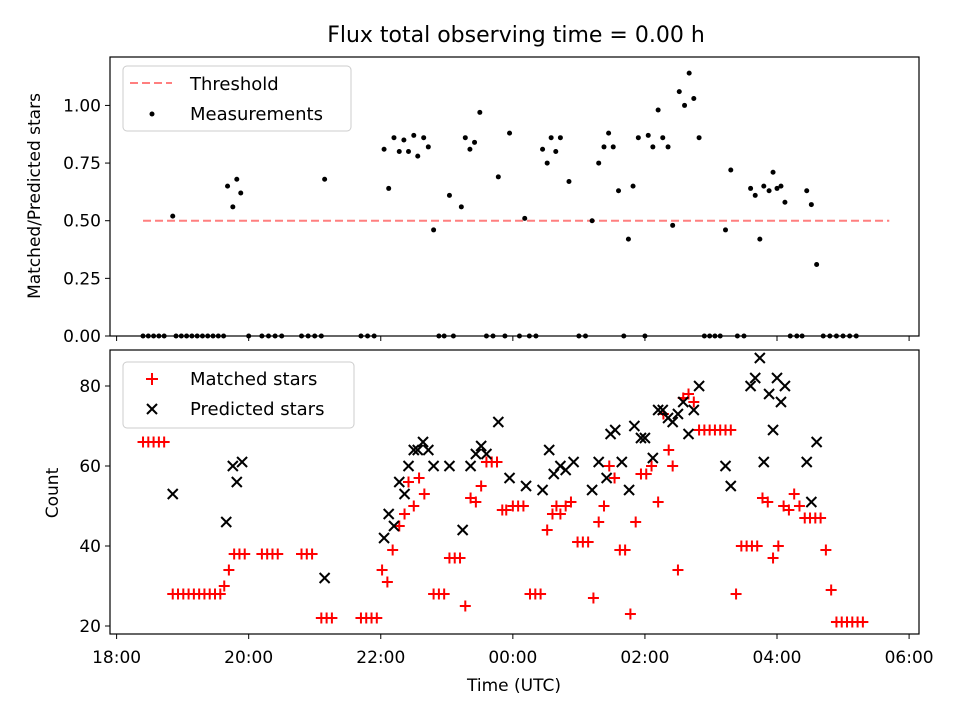 The image size is (960, 720). Describe the element at coordinates (116, 658) in the screenshot. I see `bottom-axis-xtick-label: 18:00` at that location.